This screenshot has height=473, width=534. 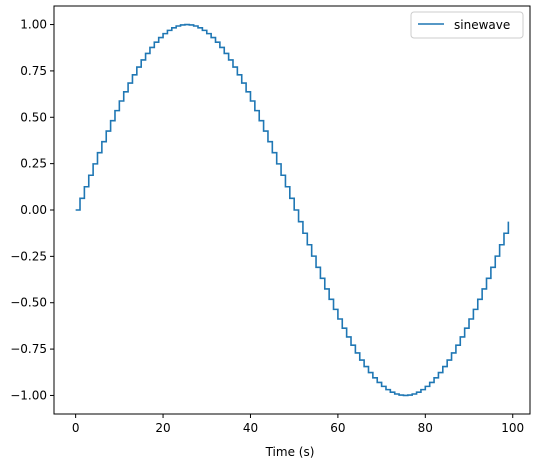 I want to click on legend: sinewave, so click(x=467, y=25).